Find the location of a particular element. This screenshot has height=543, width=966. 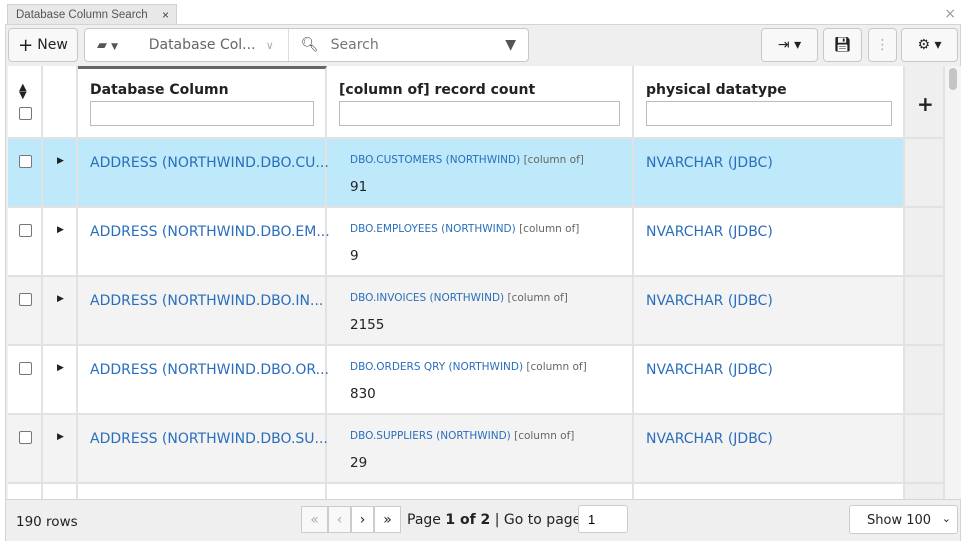

record-count-cell: DBO.INVOICES (NORTHWIND) [column of] 2155 is located at coordinates (480, 310).